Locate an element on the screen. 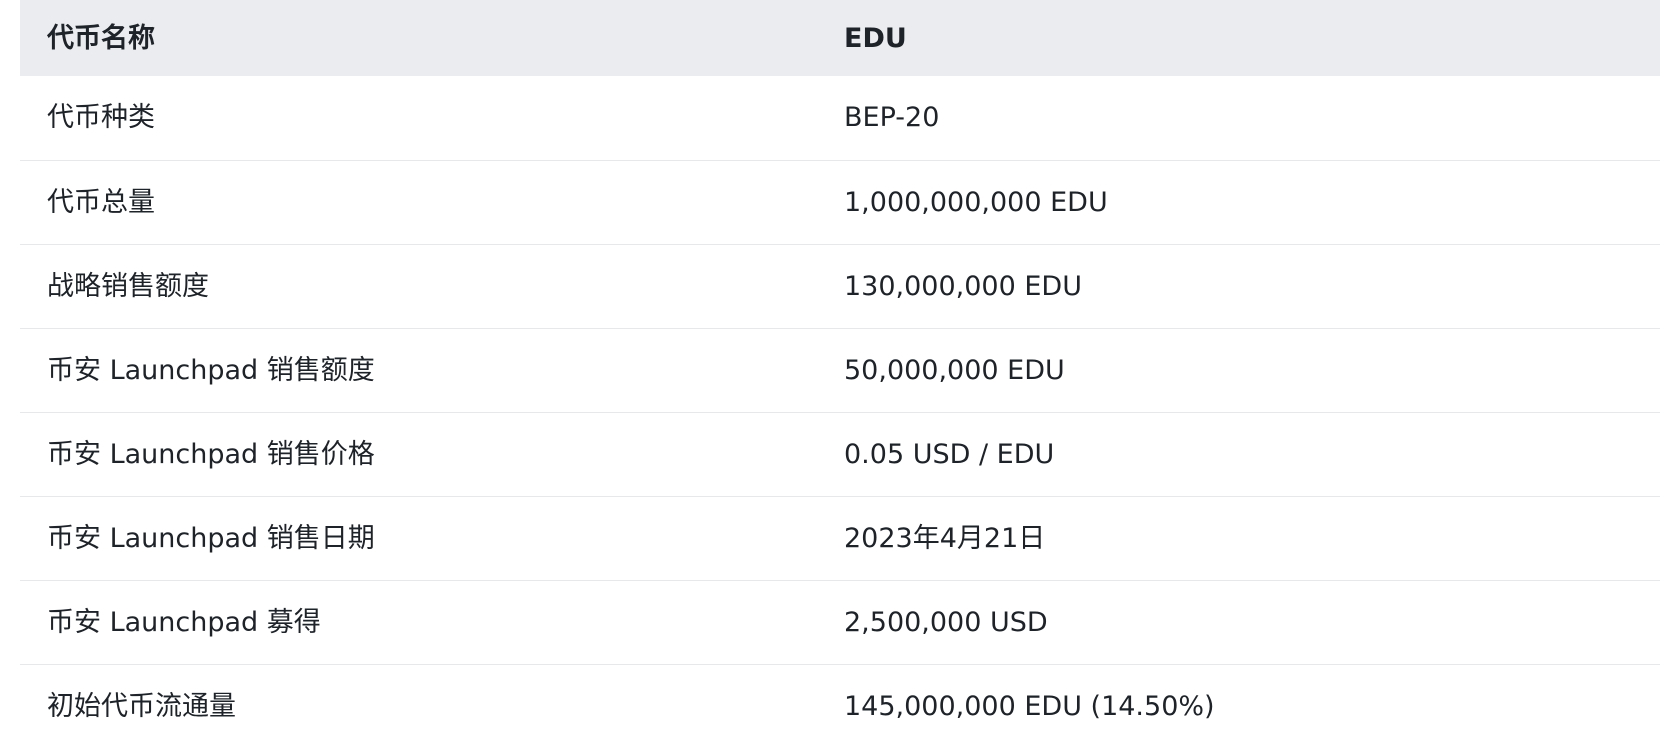  row-value: 0.05 USD / EDU is located at coordinates (1238, 453).